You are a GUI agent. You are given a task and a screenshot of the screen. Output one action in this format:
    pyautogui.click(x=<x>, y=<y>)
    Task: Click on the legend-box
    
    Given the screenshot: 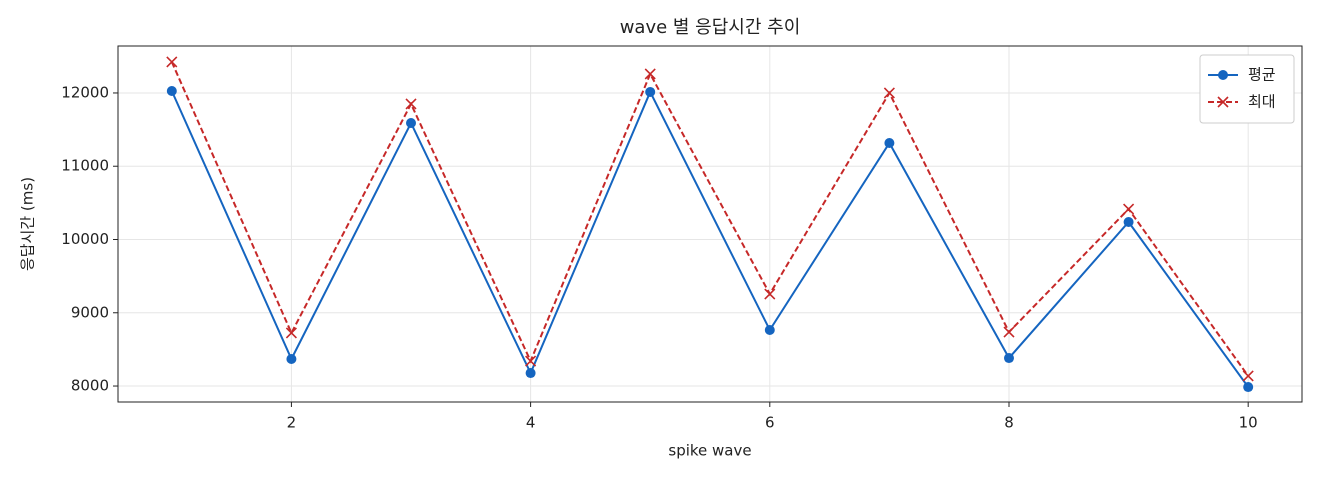 What is the action you would take?
    pyautogui.click(x=1247, y=89)
    